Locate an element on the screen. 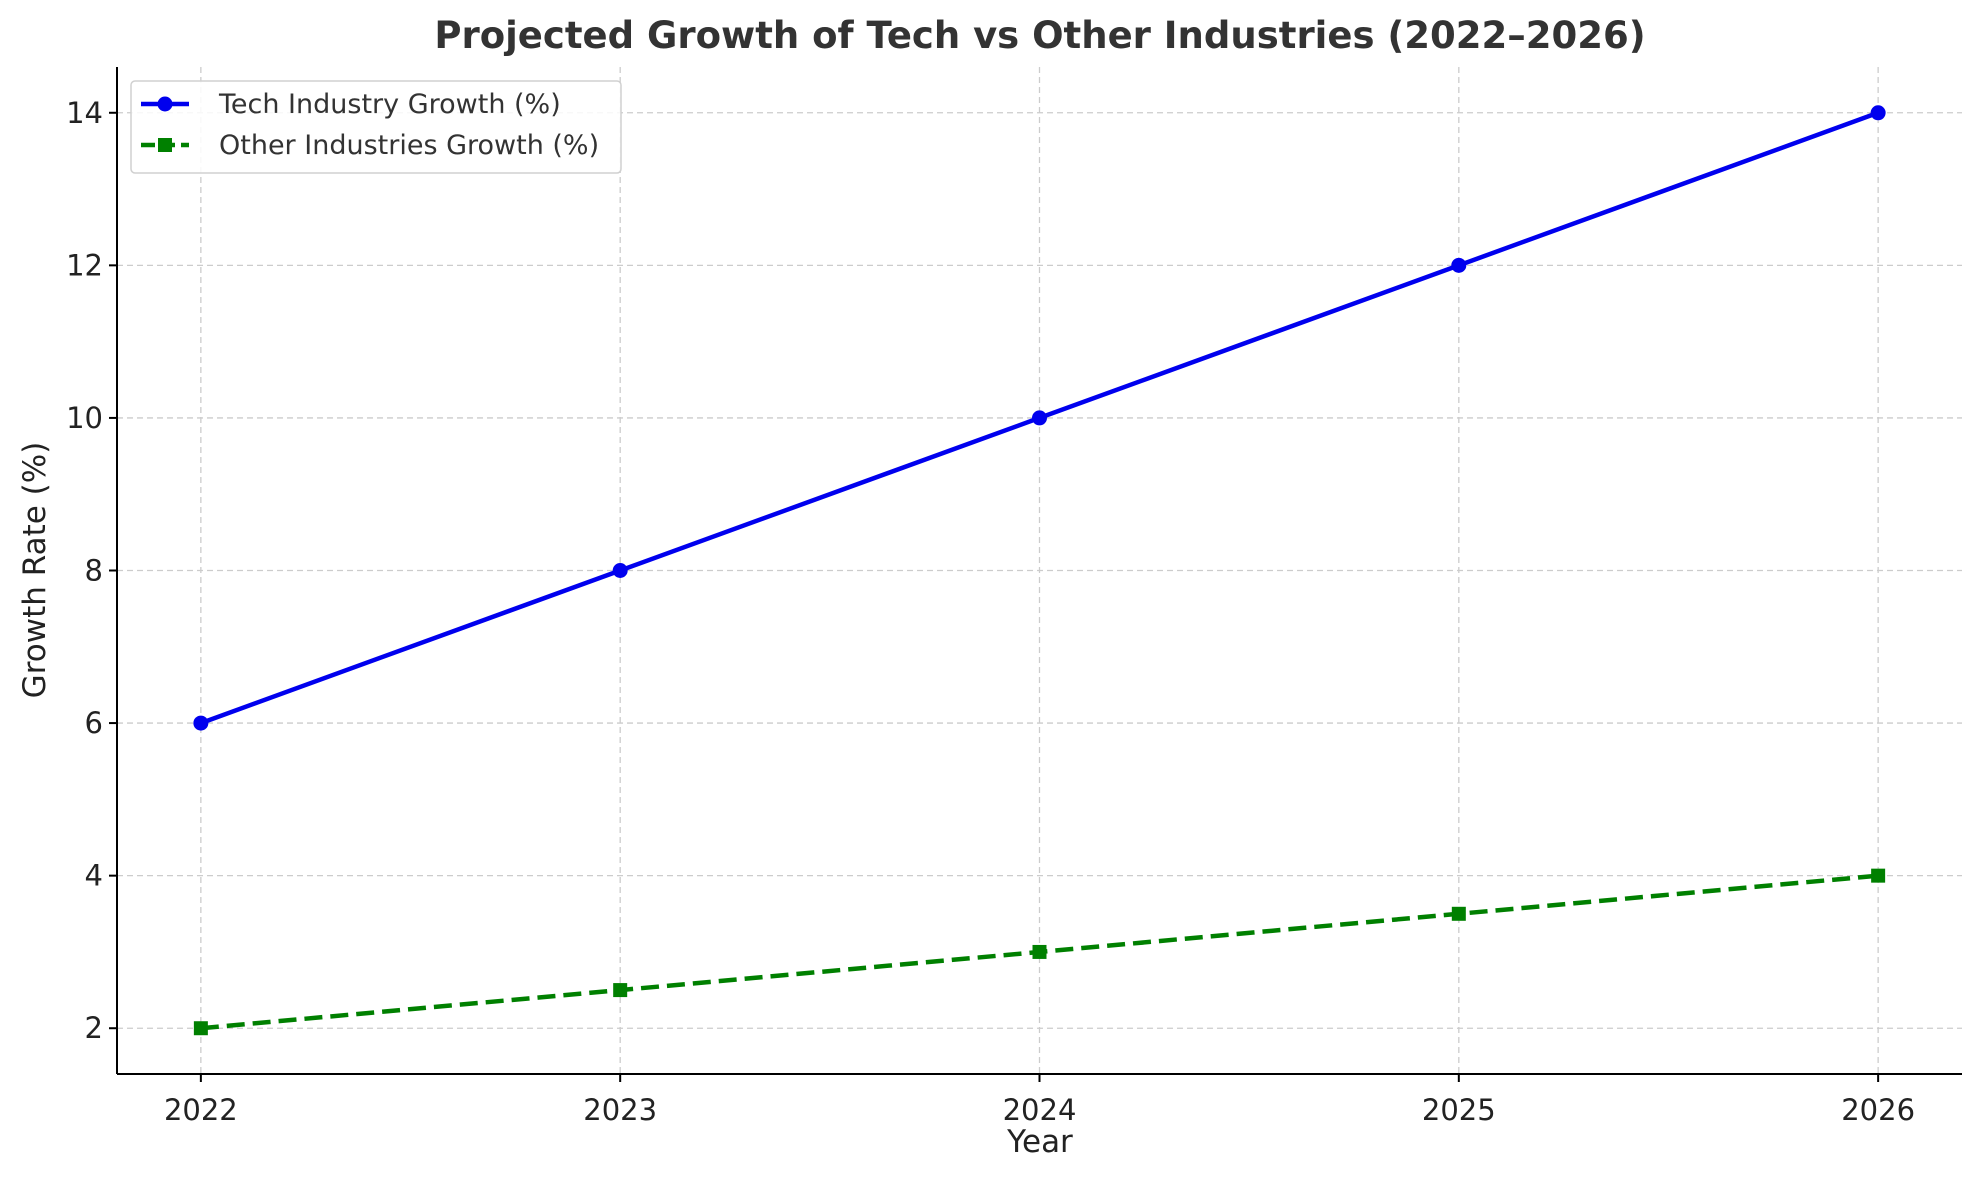  y-tick-label: 12 is located at coordinates (84, 265).